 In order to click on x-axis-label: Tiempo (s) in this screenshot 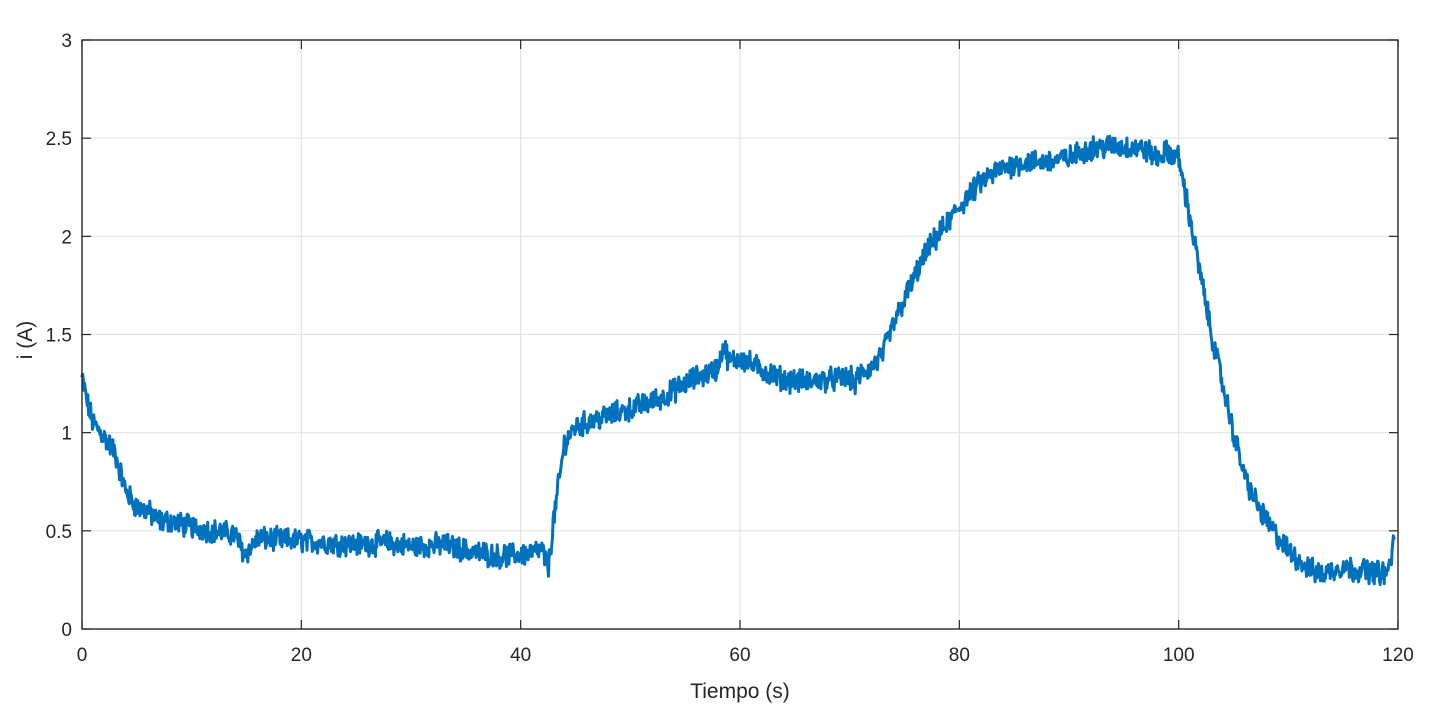, I will do `click(740, 691)`.